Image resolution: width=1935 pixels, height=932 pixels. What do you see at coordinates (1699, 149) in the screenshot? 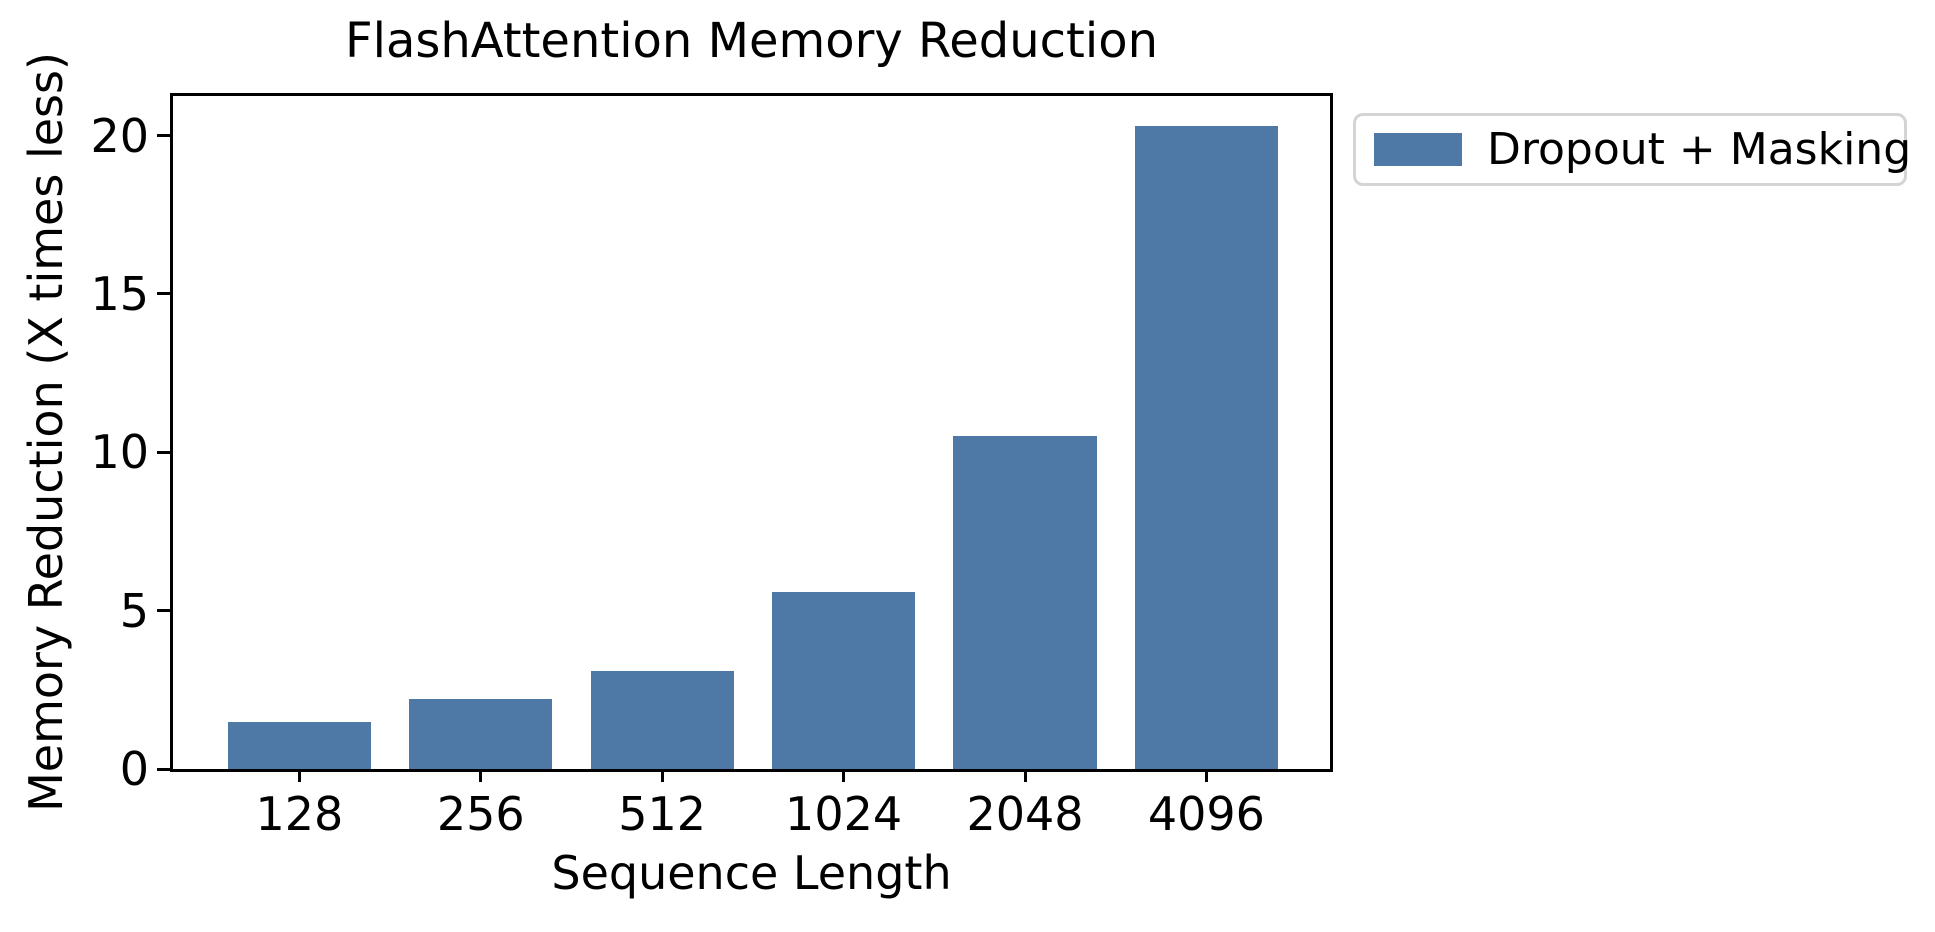
I see `legend-label: Dropout + Masking` at bounding box center [1699, 149].